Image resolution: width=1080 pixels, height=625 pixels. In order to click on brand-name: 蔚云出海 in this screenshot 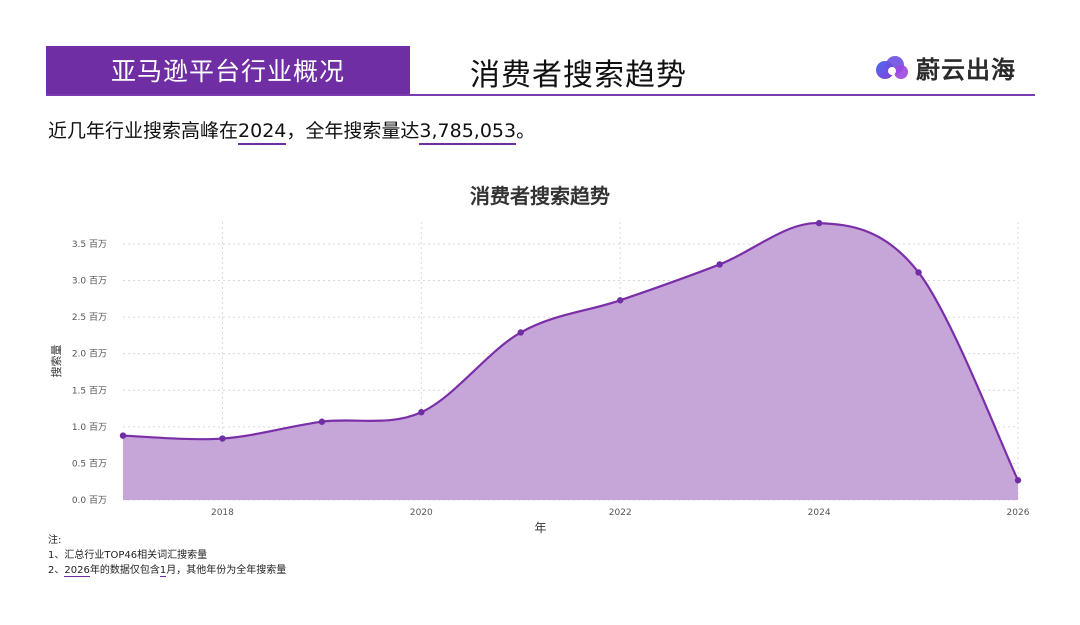, I will do `click(966, 70)`.